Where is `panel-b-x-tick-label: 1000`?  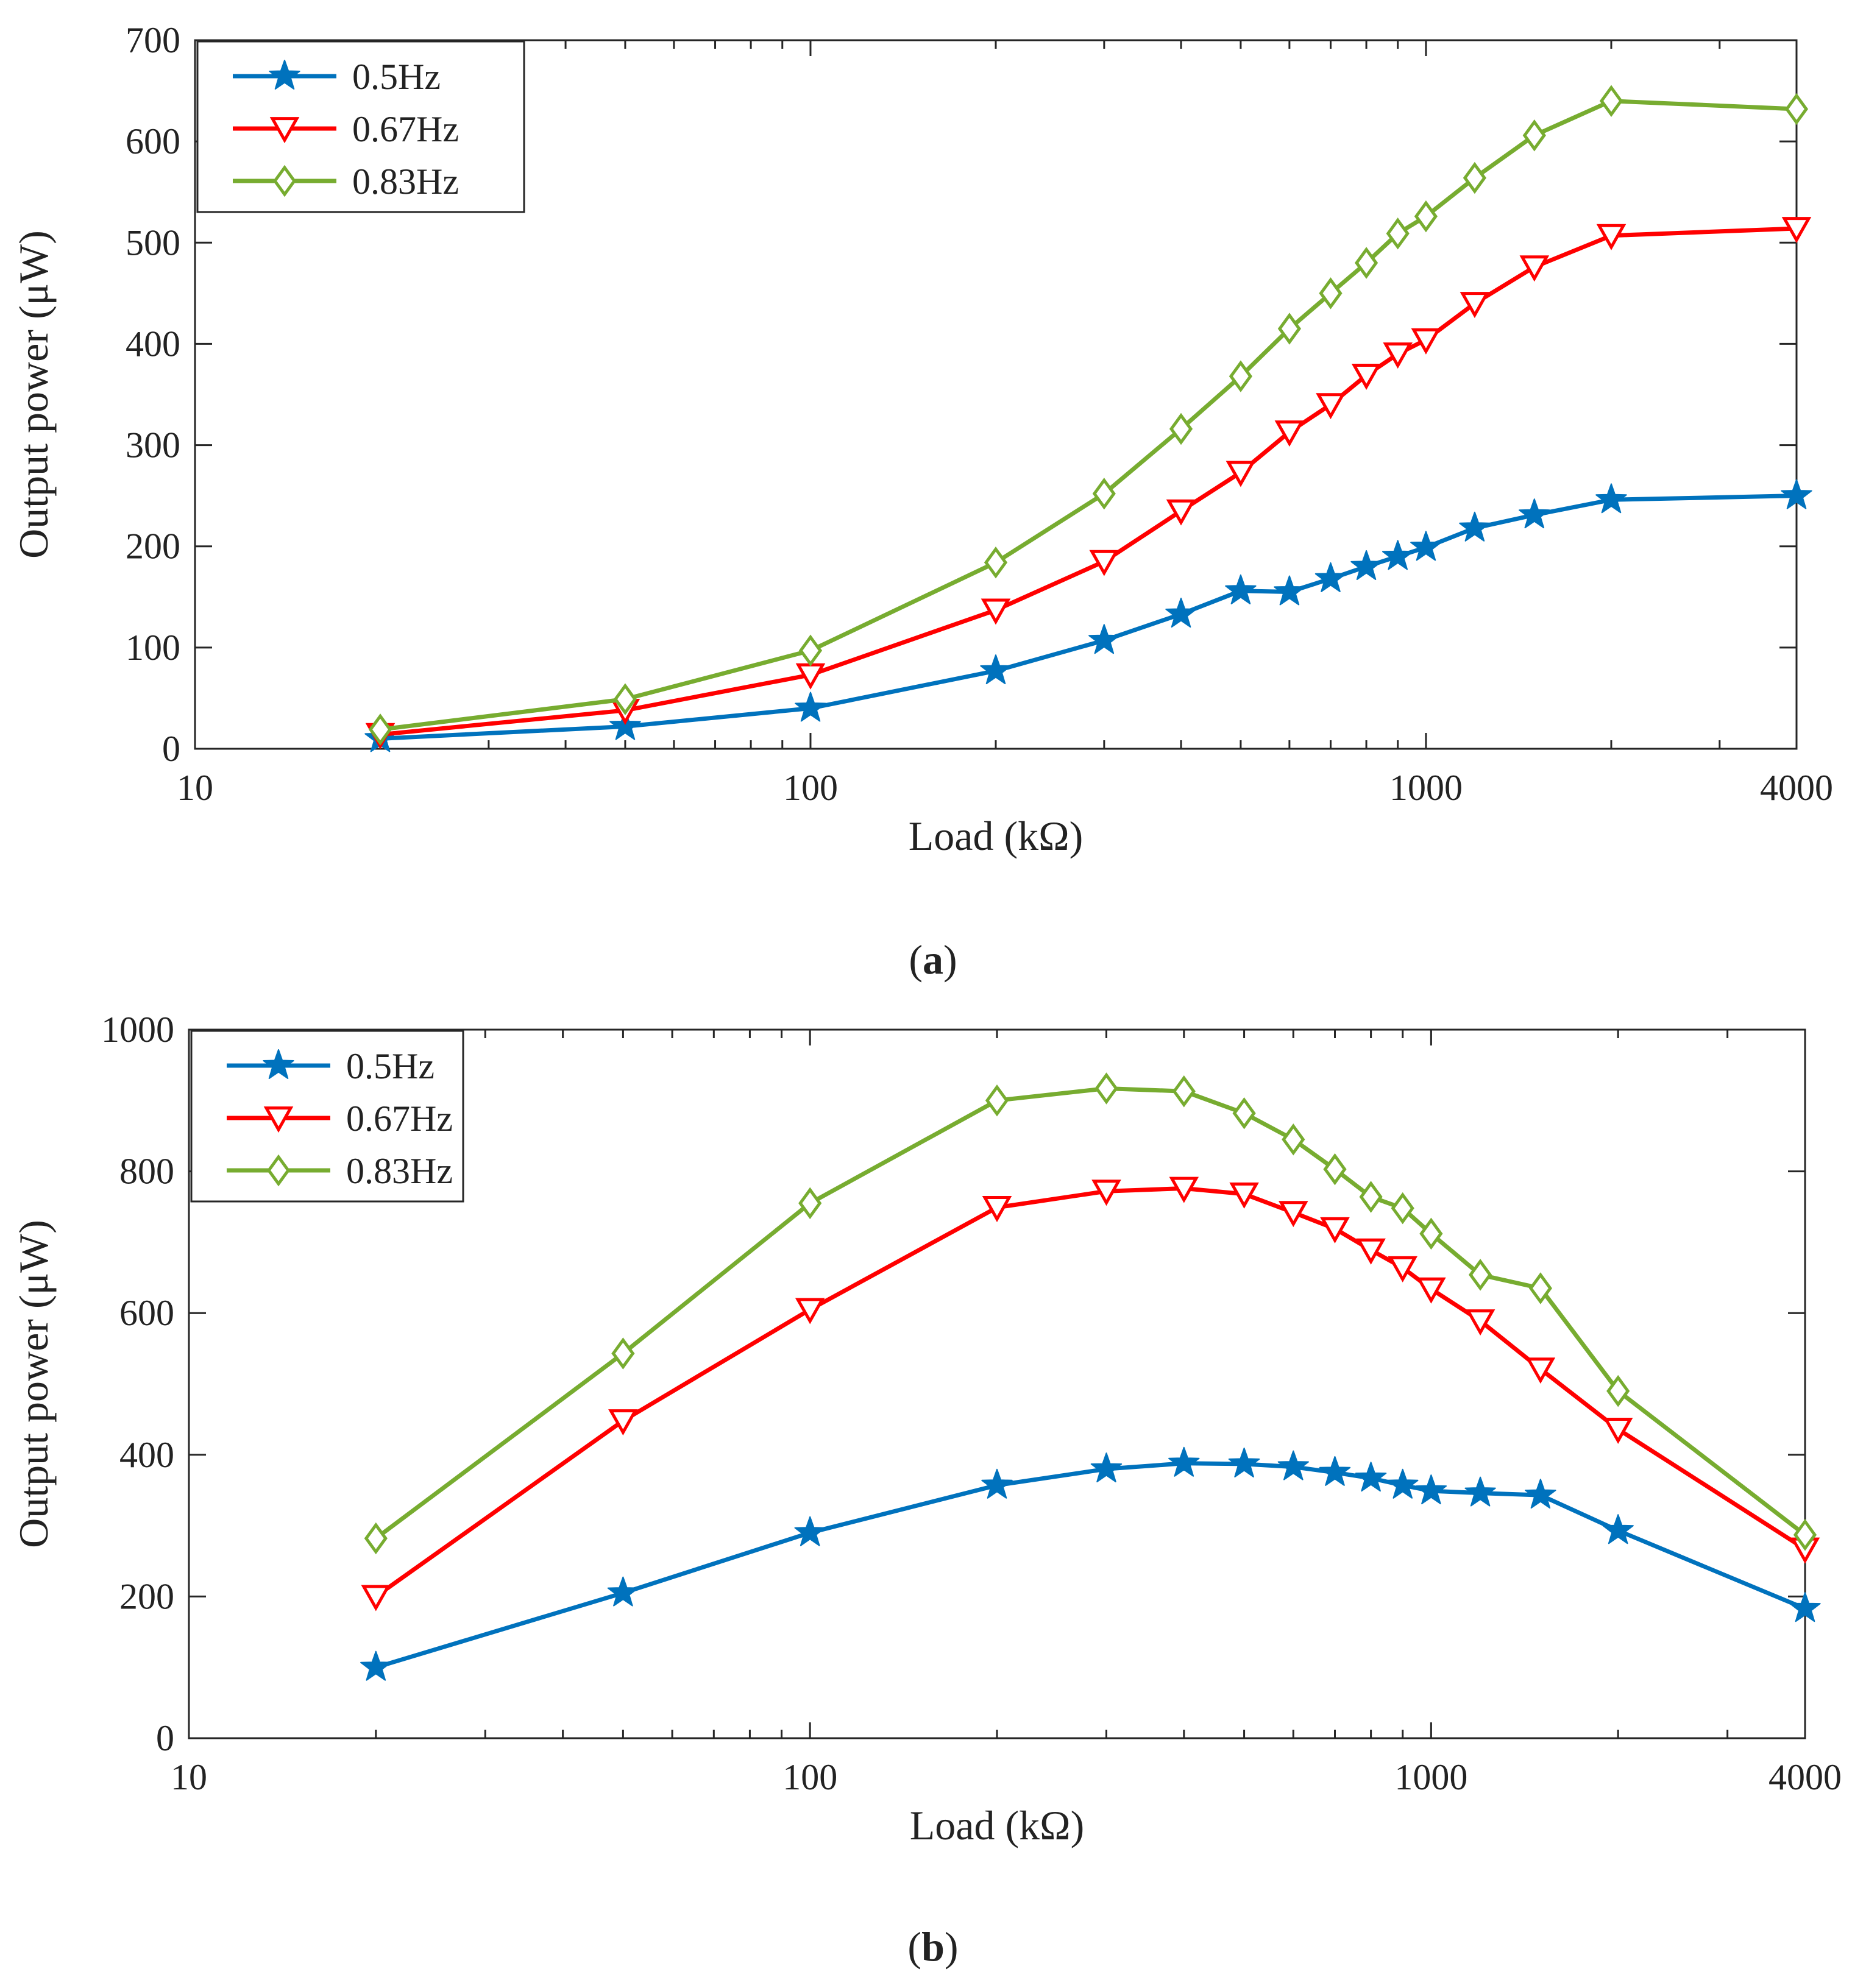
panel-b-x-tick-label: 1000 is located at coordinates (1430, 1777).